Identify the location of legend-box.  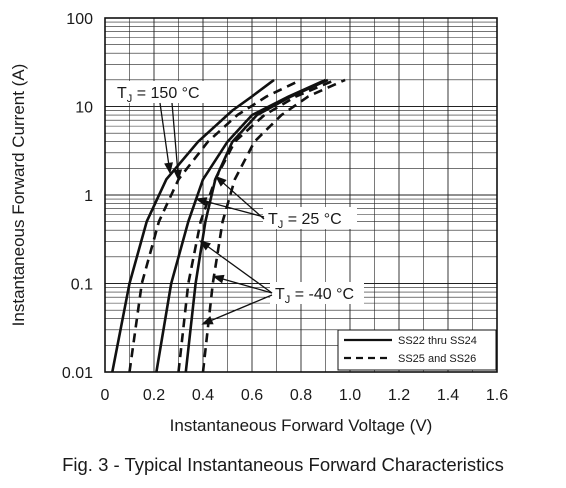
(417, 350).